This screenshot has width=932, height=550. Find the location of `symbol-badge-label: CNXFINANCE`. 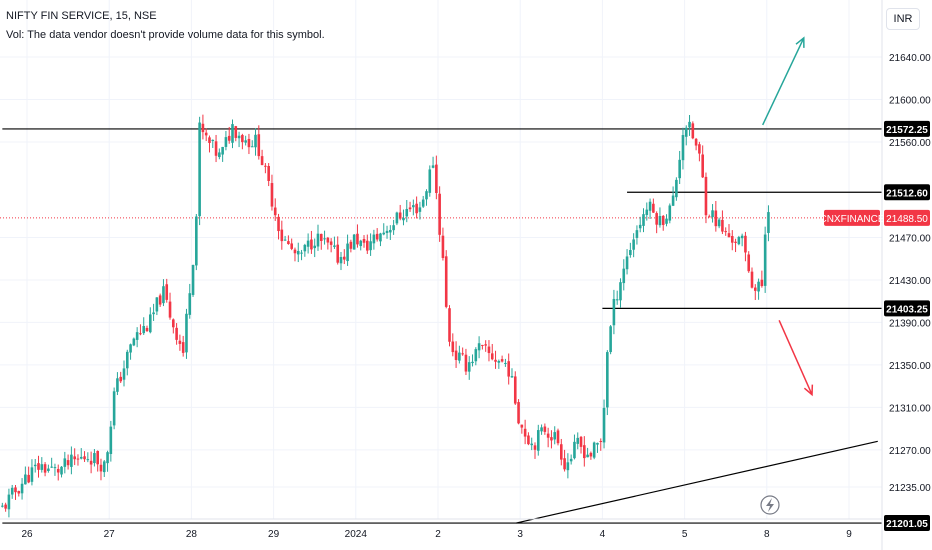

symbol-badge-label: CNXFINANCE is located at coordinates (851, 219).